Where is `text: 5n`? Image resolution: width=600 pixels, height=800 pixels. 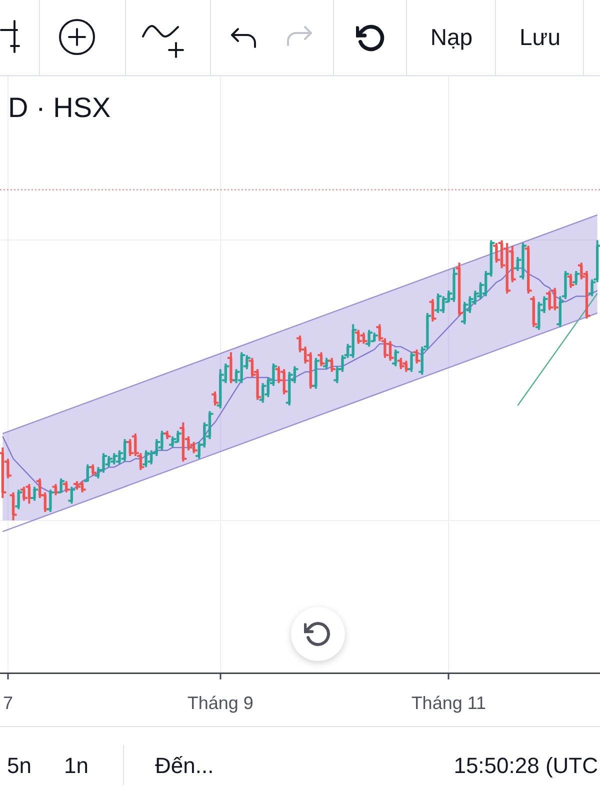
text: 5n is located at coordinates (19, 766).